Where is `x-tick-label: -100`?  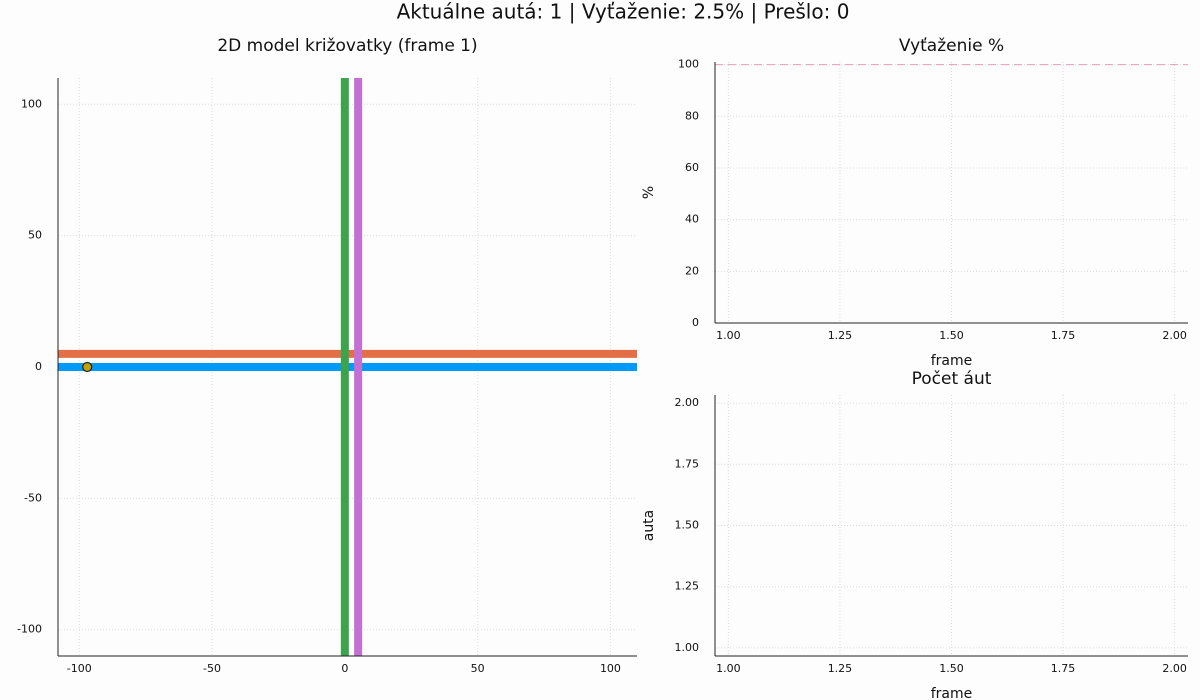
x-tick-label: -100 is located at coordinates (79, 668).